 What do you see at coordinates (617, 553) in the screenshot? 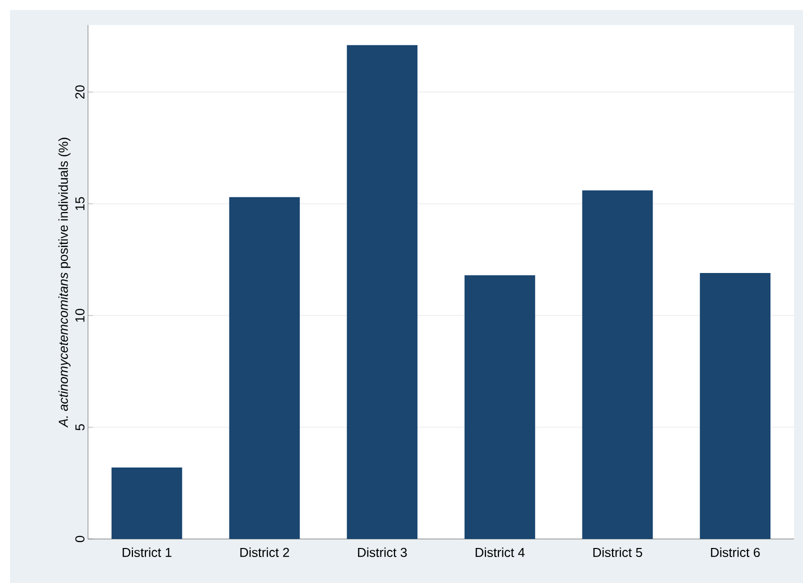
I see `x-tick-label: District 5` at bounding box center [617, 553].